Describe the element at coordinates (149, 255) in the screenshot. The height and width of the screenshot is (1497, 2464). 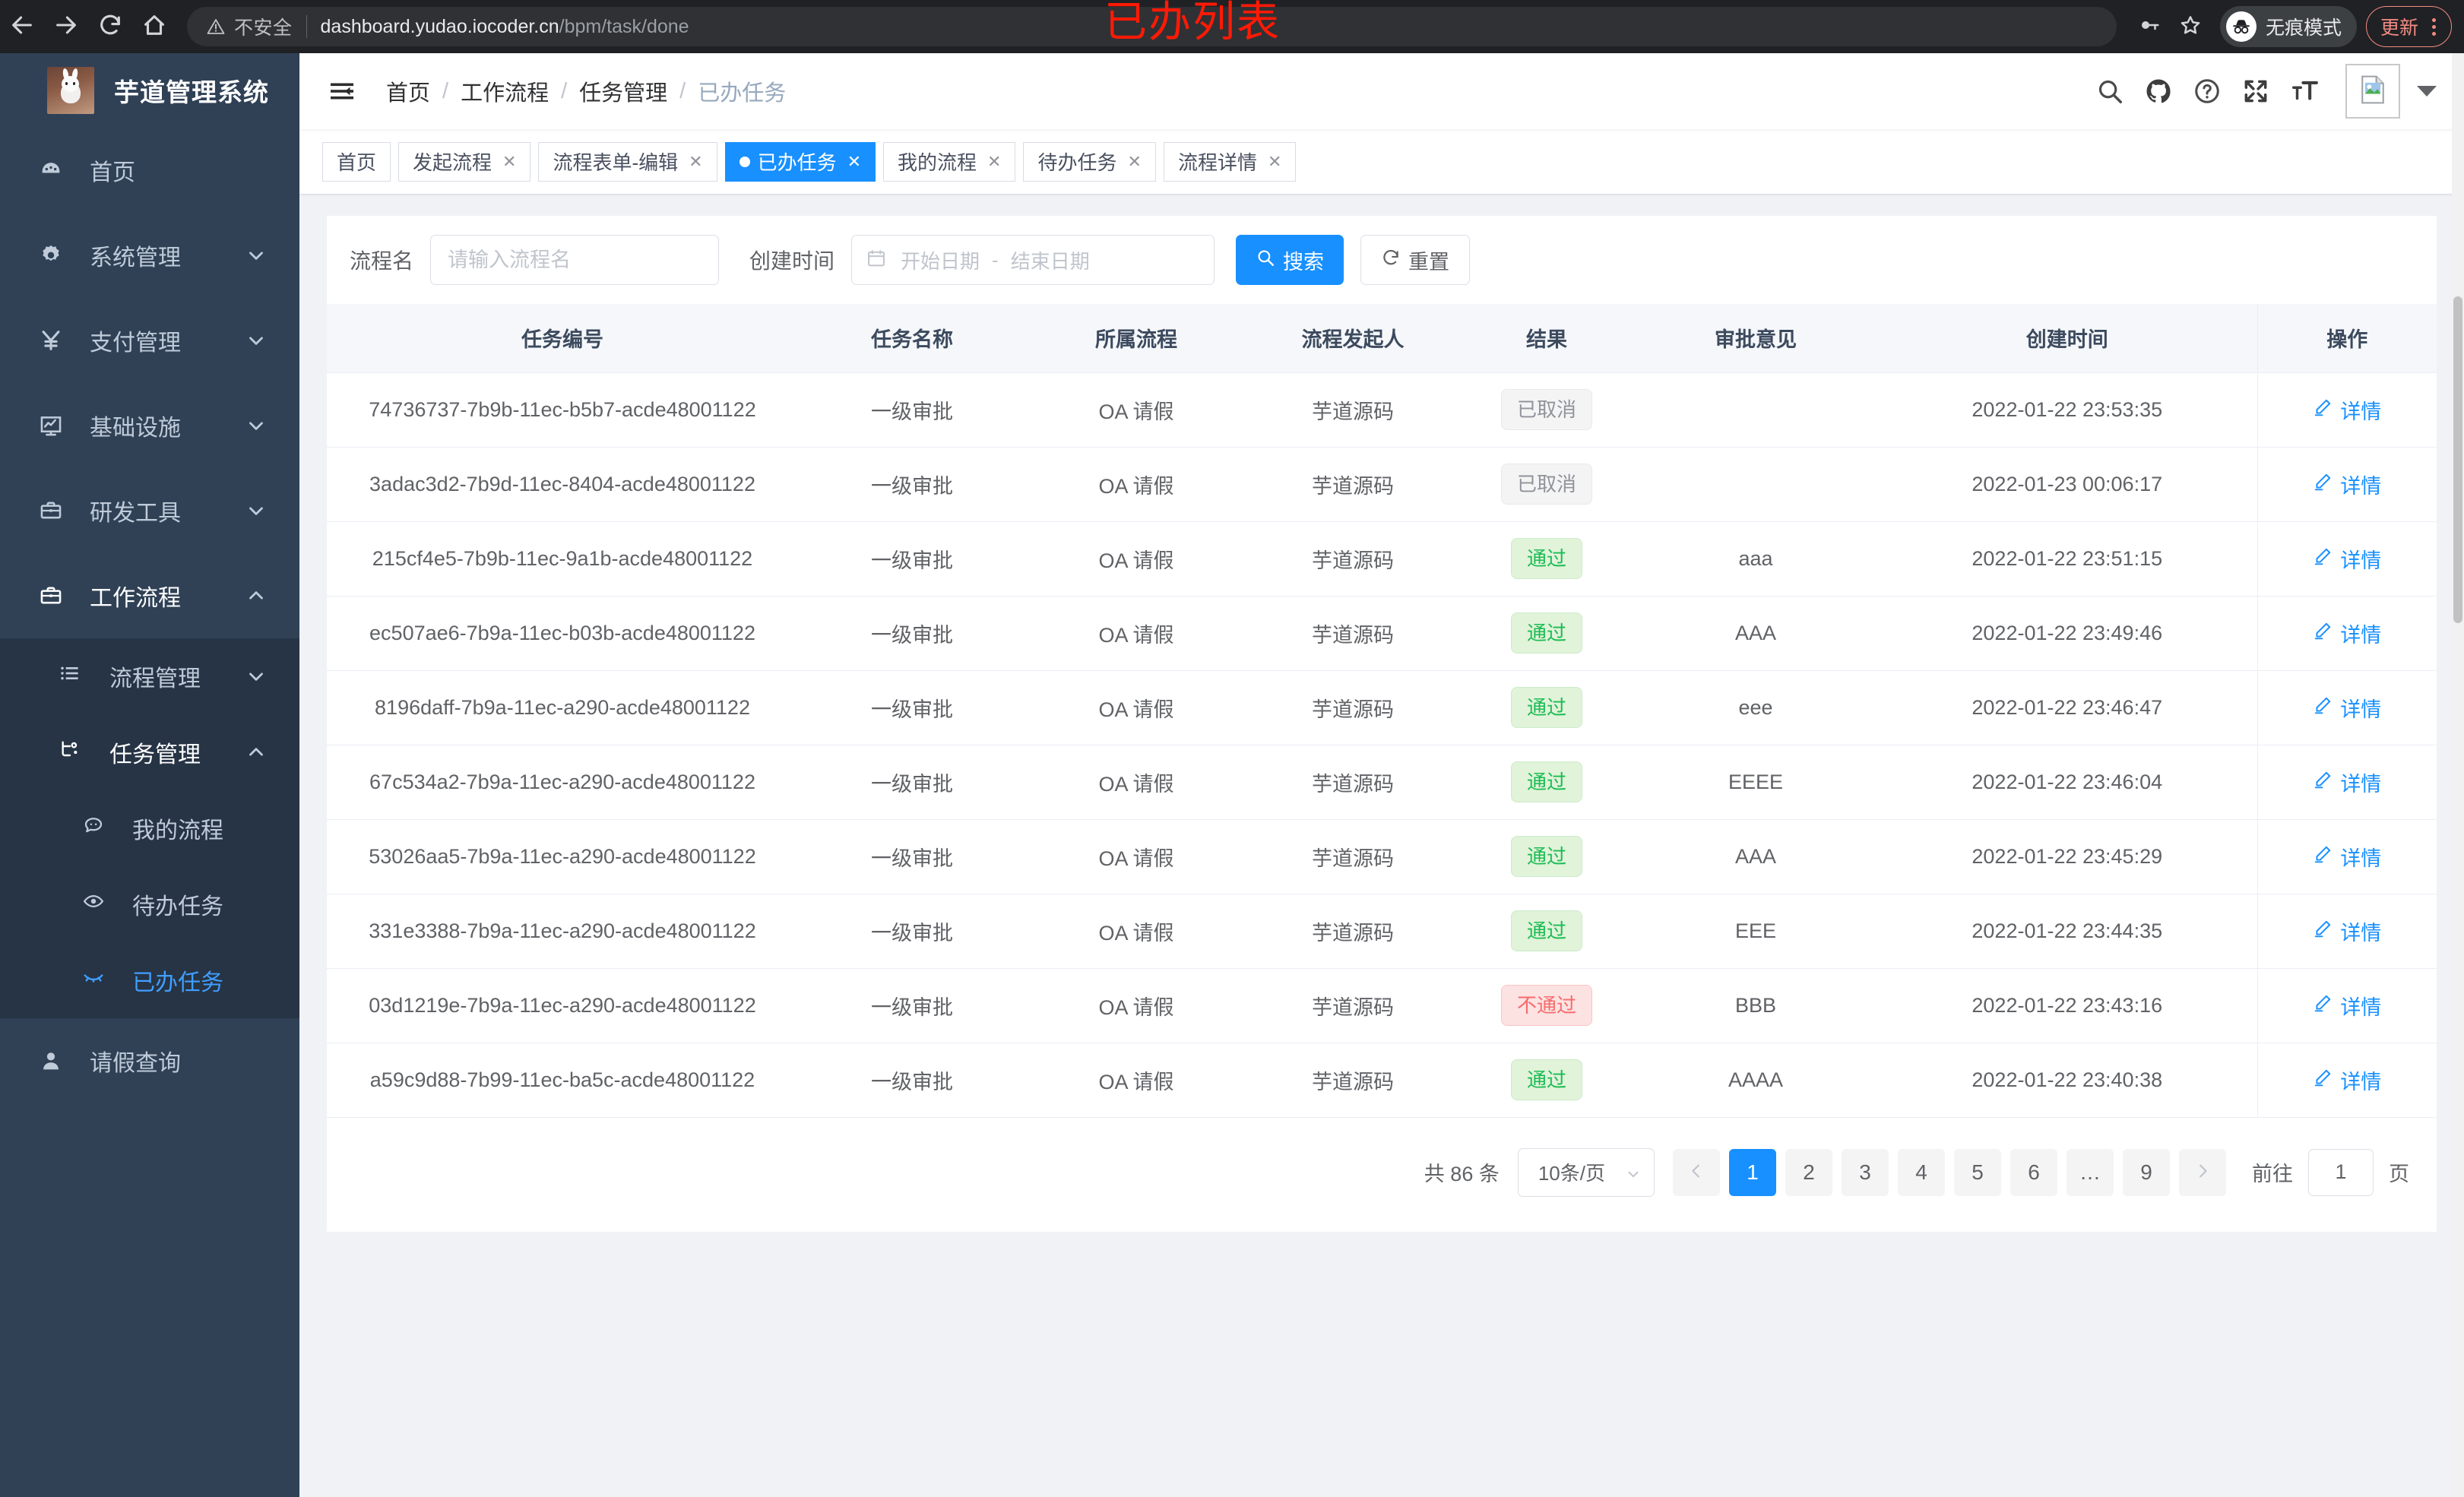
I see `sidebar-item-system-management: 系统管理` at that location.